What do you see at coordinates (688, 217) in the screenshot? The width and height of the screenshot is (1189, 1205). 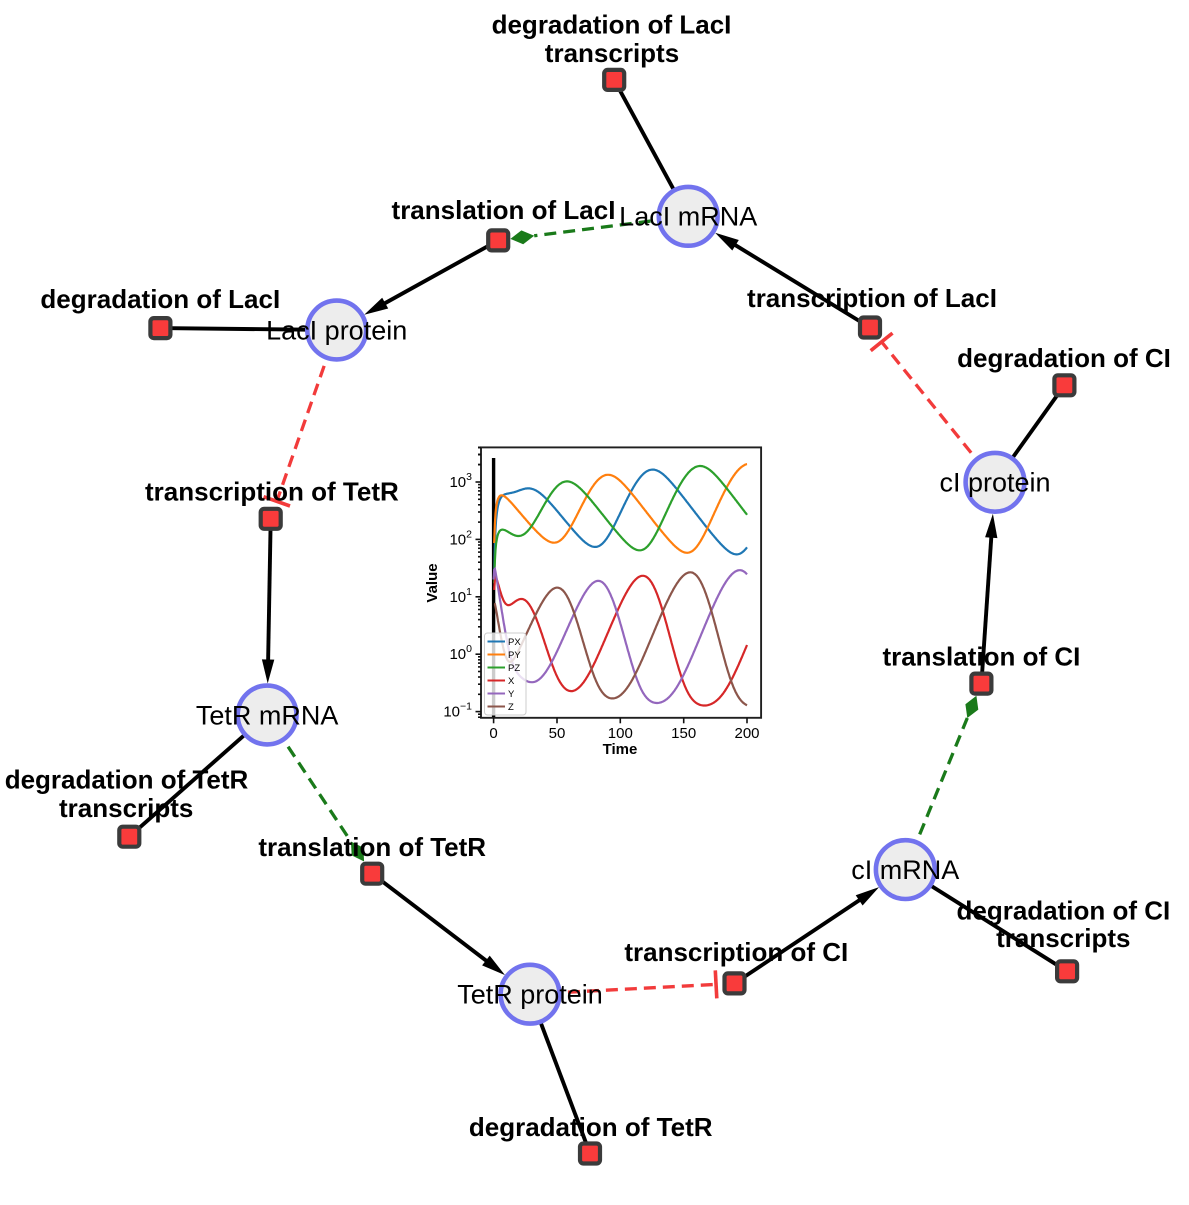 I see `svg-text: LacI mRNA` at bounding box center [688, 217].